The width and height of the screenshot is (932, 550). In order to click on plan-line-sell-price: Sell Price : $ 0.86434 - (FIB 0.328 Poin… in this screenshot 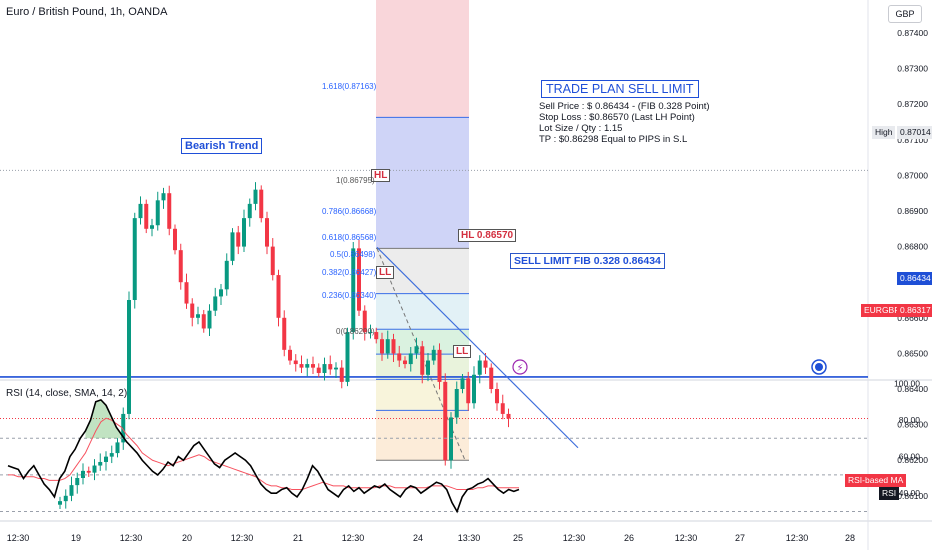, I will do `click(624, 106)`.